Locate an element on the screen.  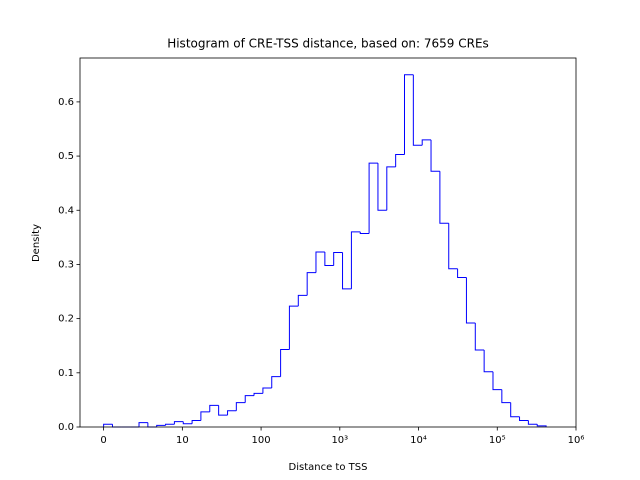
y-tick-label: 0.5 is located at coordinates (66, 156).